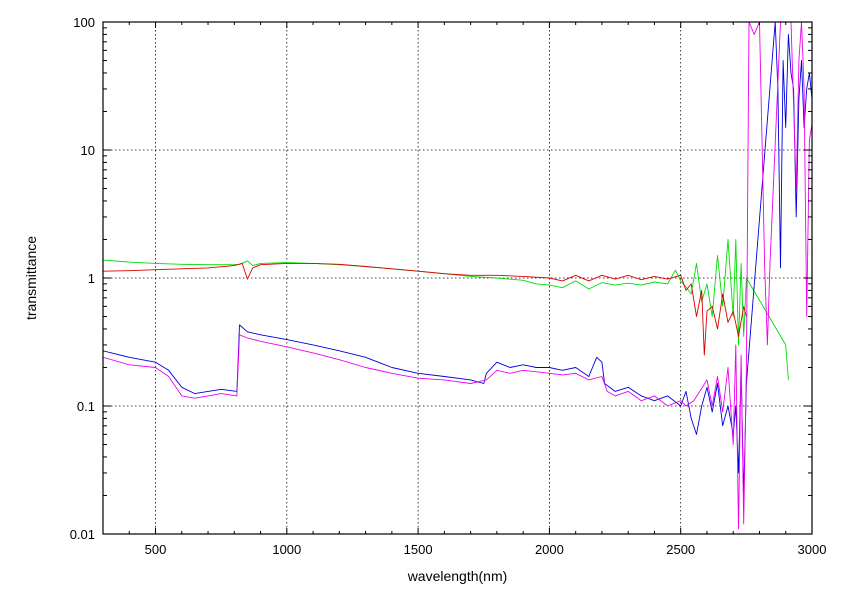  What do you see at coordinates (486, 549) in the screenshot?
I see `x-tick-labels: 500 1000 1500 2000 2500 3000` at bounding box center [486, 549].